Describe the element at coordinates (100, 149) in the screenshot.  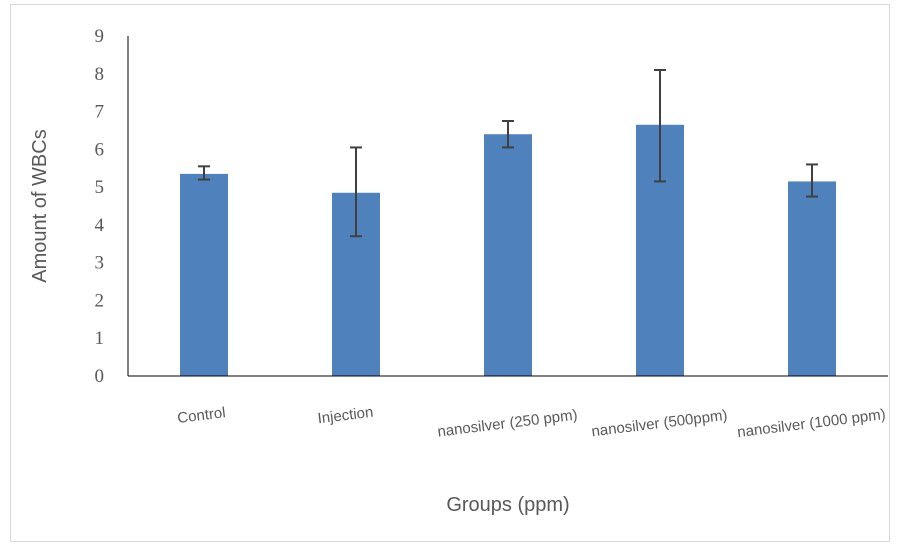
I see `y-tick-label: 6` at that location.